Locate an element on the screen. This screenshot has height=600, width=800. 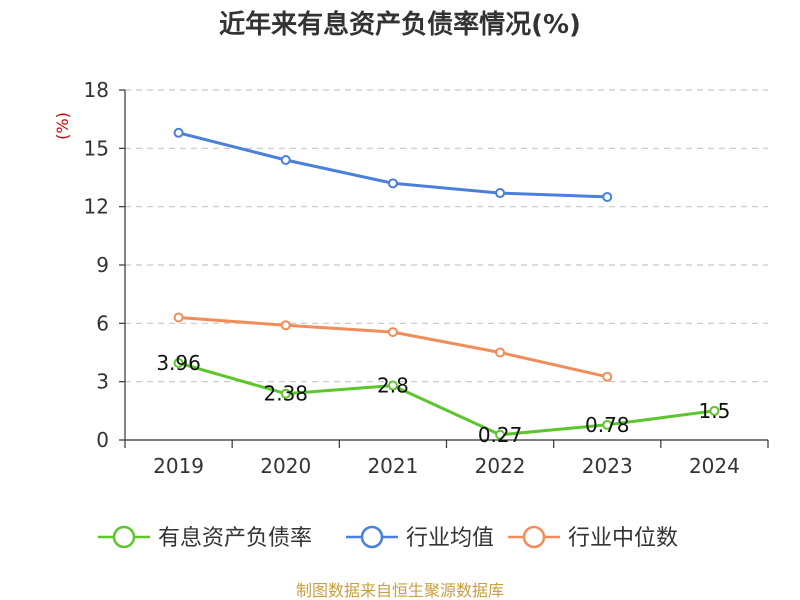
legend-label: 行业中位数 is located at coordinates (623, 538).